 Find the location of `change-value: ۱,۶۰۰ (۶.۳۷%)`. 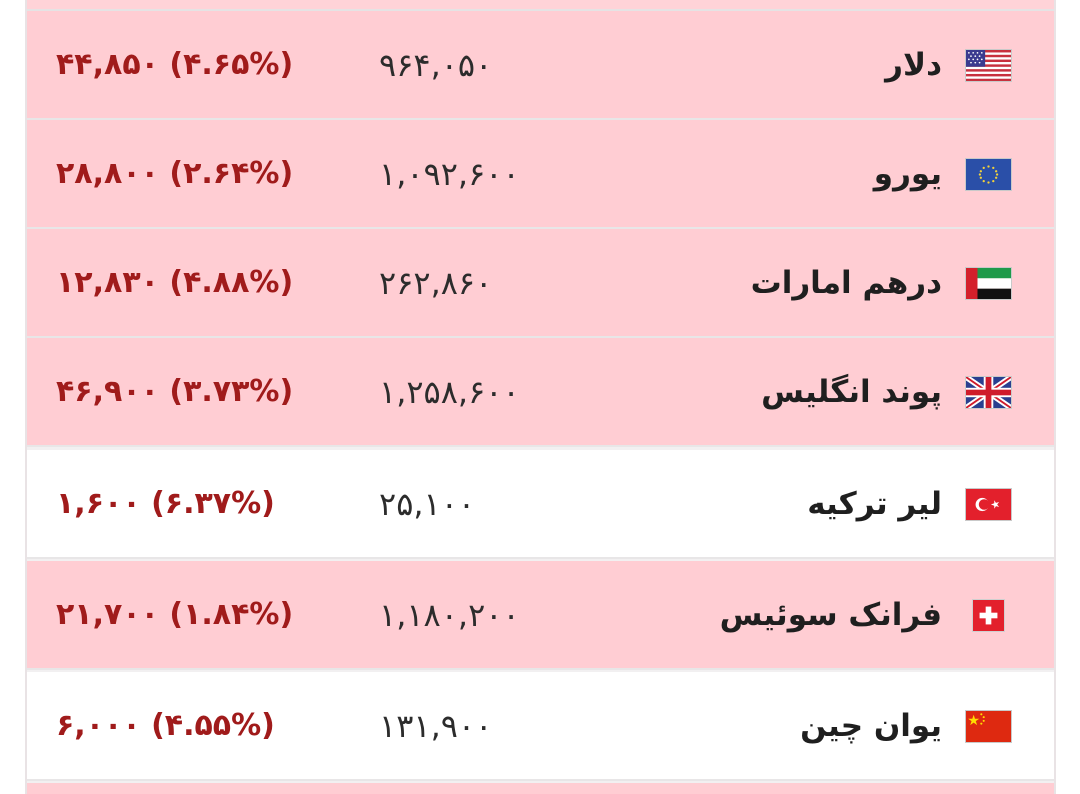

change-value: ۱,۶۰۰ (۶.۳۷%) is located at coordinates (165, 503).